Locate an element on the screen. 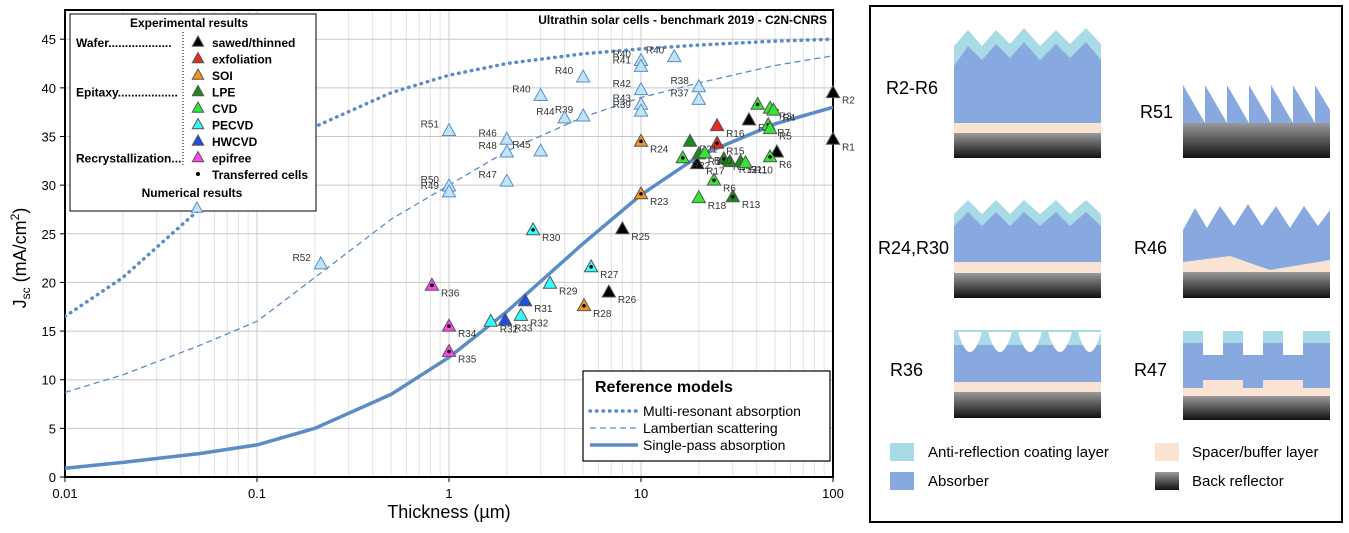  point-label: R44 is located at coordinates (545, 112).